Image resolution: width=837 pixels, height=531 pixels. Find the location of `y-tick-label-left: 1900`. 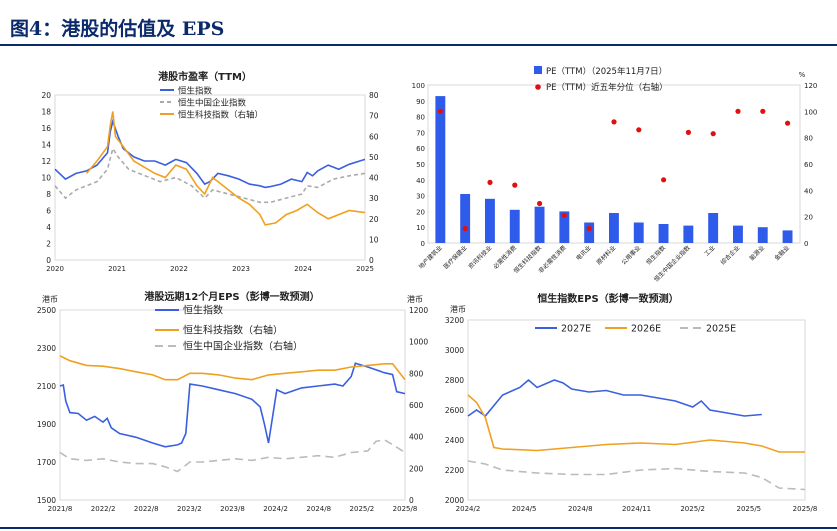

y-tick-label-left: 1900 is located at coordinates (46, 424).